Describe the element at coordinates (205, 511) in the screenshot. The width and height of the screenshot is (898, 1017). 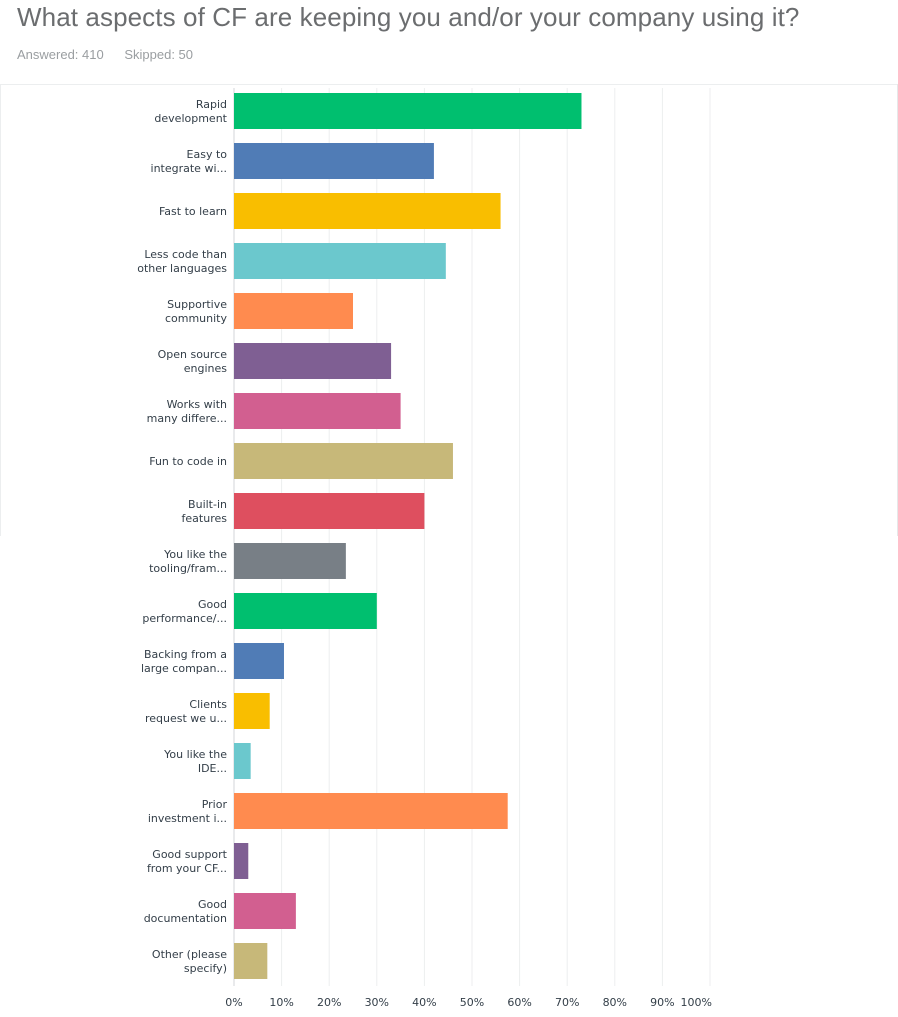
I see `category-label: Built-in features` at that location.